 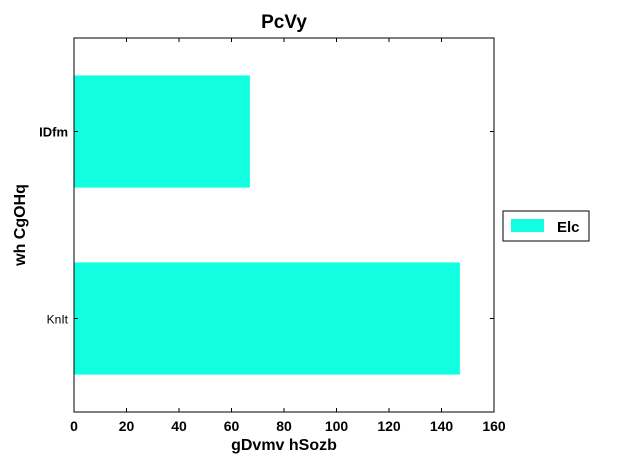 I want to click on y-tick-label: IDfm, so click(x=53, y=132).